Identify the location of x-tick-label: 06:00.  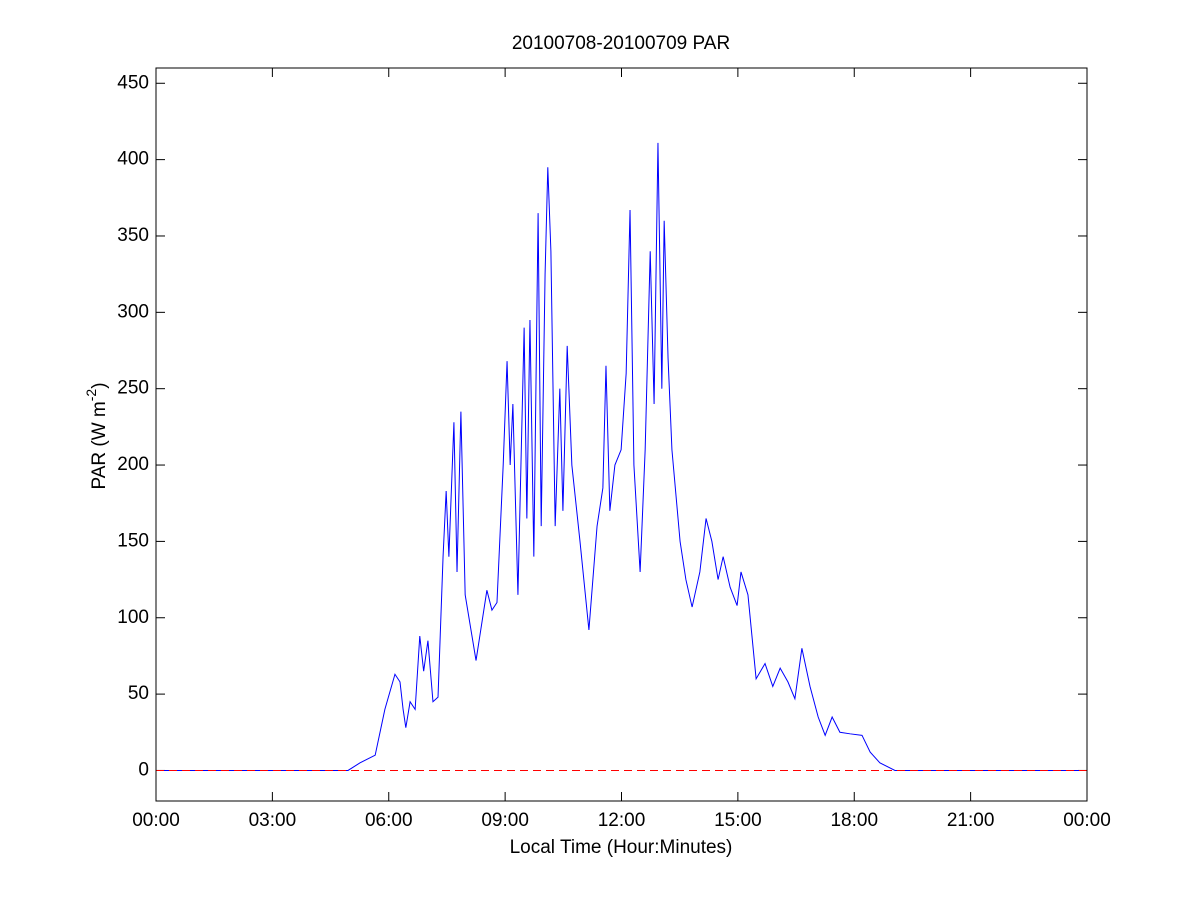
(389, 820).